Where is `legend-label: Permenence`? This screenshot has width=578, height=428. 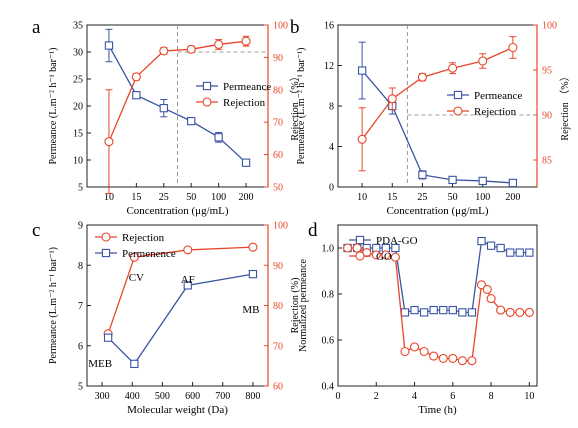 legend-label: Permenence is located at coordinates (149, 254).